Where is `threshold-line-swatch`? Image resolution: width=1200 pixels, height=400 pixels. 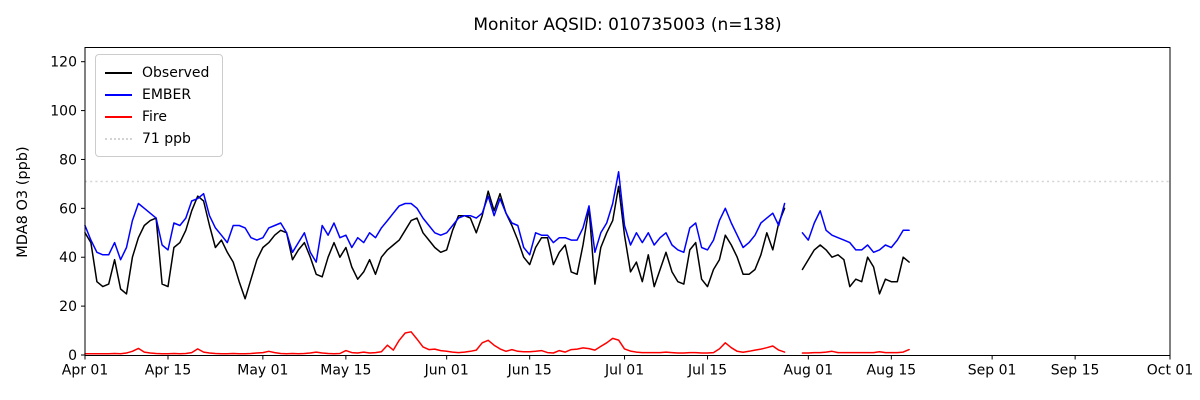
threshold-line-swatch is located at coordinates (118, 139).